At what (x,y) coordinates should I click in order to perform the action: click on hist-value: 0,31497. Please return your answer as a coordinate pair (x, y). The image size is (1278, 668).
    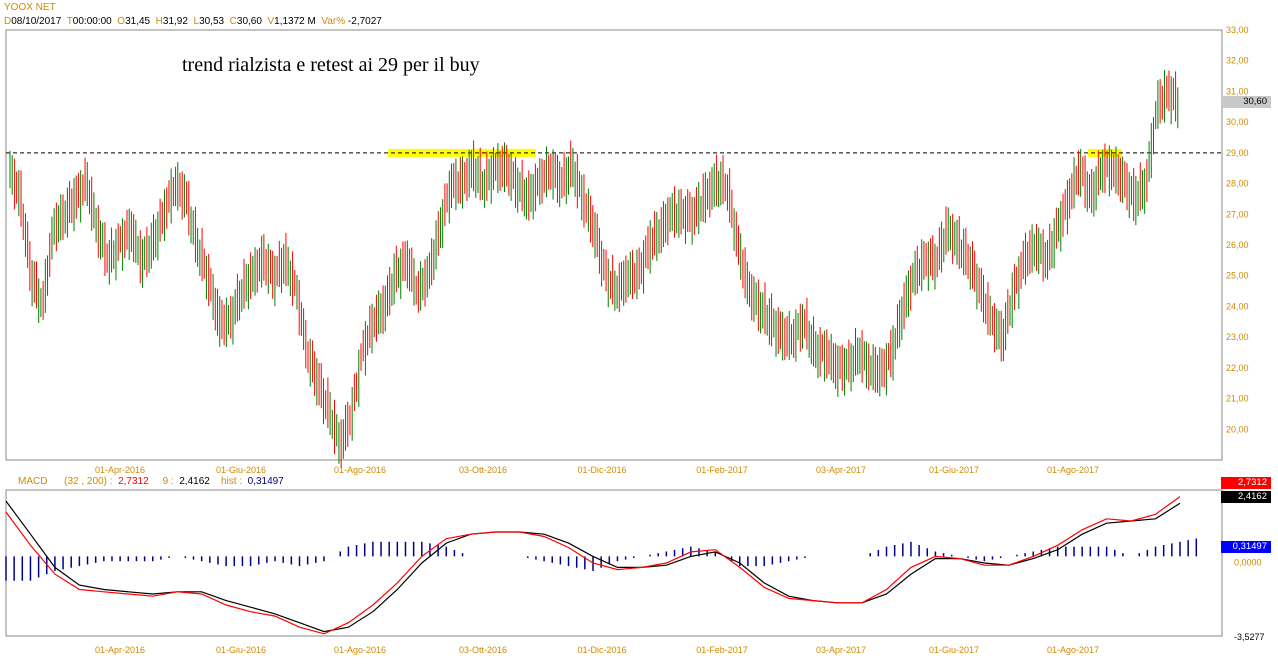
    Looking at the image, I should click on (265, 481).